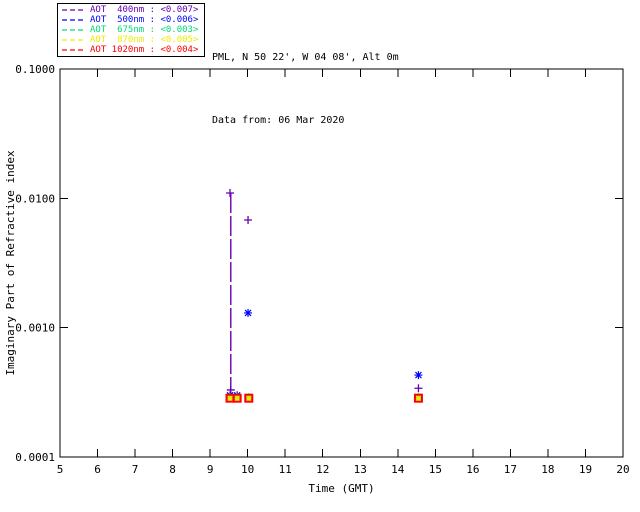 This screenshot has height=512, width=640. I want to click on legend-label: AOT 675nm : <0.003>, so click(144, 30).